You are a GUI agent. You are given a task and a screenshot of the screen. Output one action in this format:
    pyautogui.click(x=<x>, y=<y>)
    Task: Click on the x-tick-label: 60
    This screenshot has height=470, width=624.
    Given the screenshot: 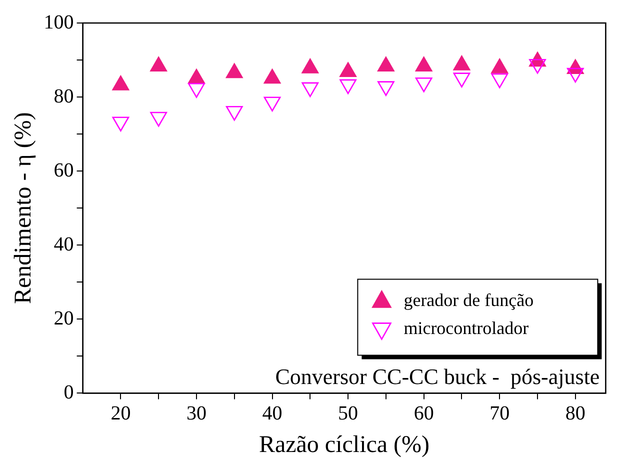 What is the action you would take?
    pyautogui.click(x=424, y=413)
    